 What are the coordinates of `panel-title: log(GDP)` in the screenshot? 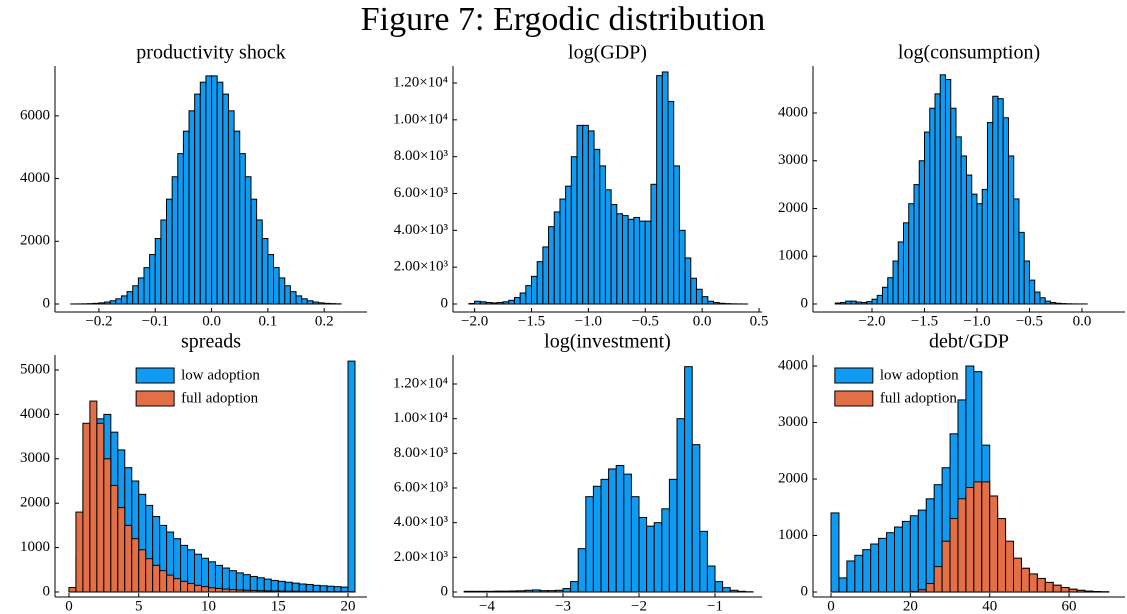 It's located at (607, 53).